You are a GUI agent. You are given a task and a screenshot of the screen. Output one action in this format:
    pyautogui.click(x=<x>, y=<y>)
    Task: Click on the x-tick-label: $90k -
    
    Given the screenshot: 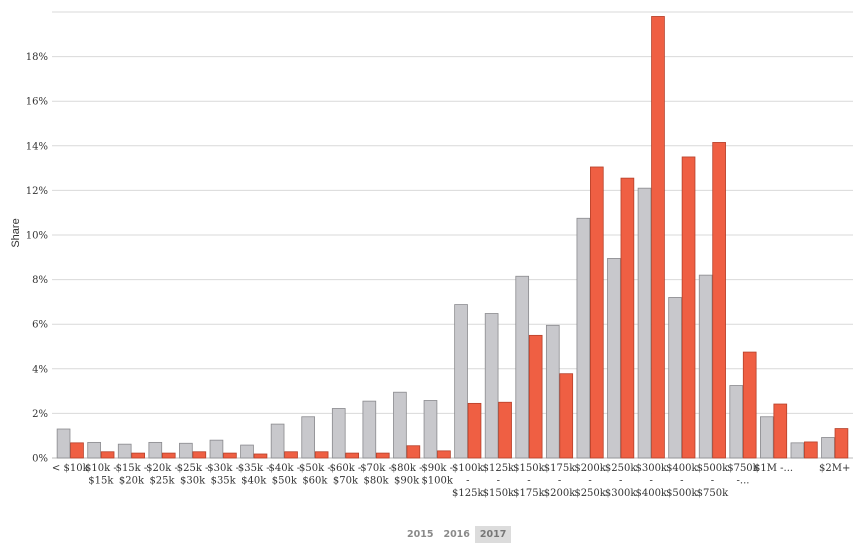 What is the action you would take?
    pyautogui.click(x=437, y=468)
    